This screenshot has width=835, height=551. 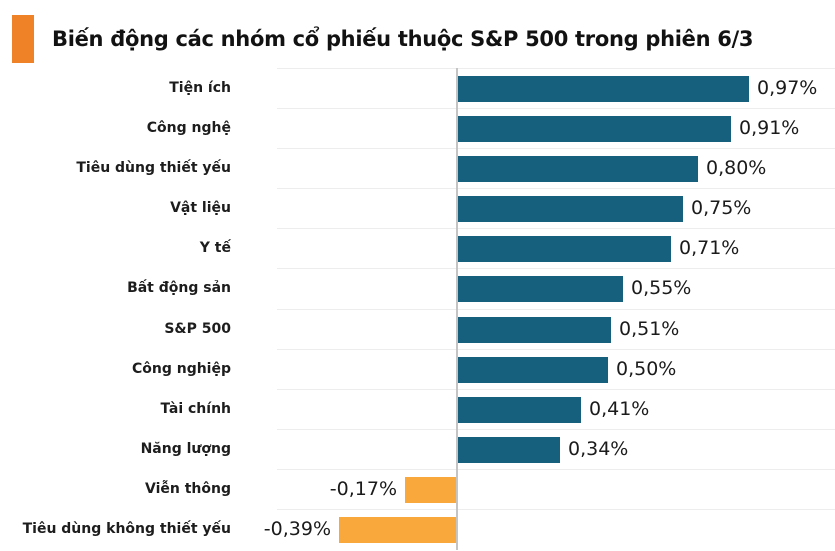 I want to click on row-plot-area: 0,51%, so click(x=556, y=328).